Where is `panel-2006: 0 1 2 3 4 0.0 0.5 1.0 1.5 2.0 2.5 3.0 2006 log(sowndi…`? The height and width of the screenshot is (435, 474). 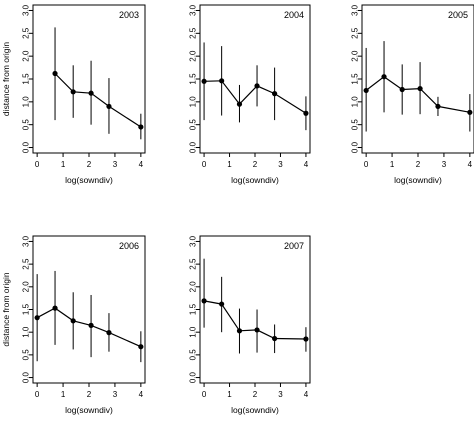 panel-2006: 0 1 2 3 4 0.0 0.5 1.0 1.5 2.0 2.5 3.0 2006 log(sowndi… is located at coordinates (73, 325).